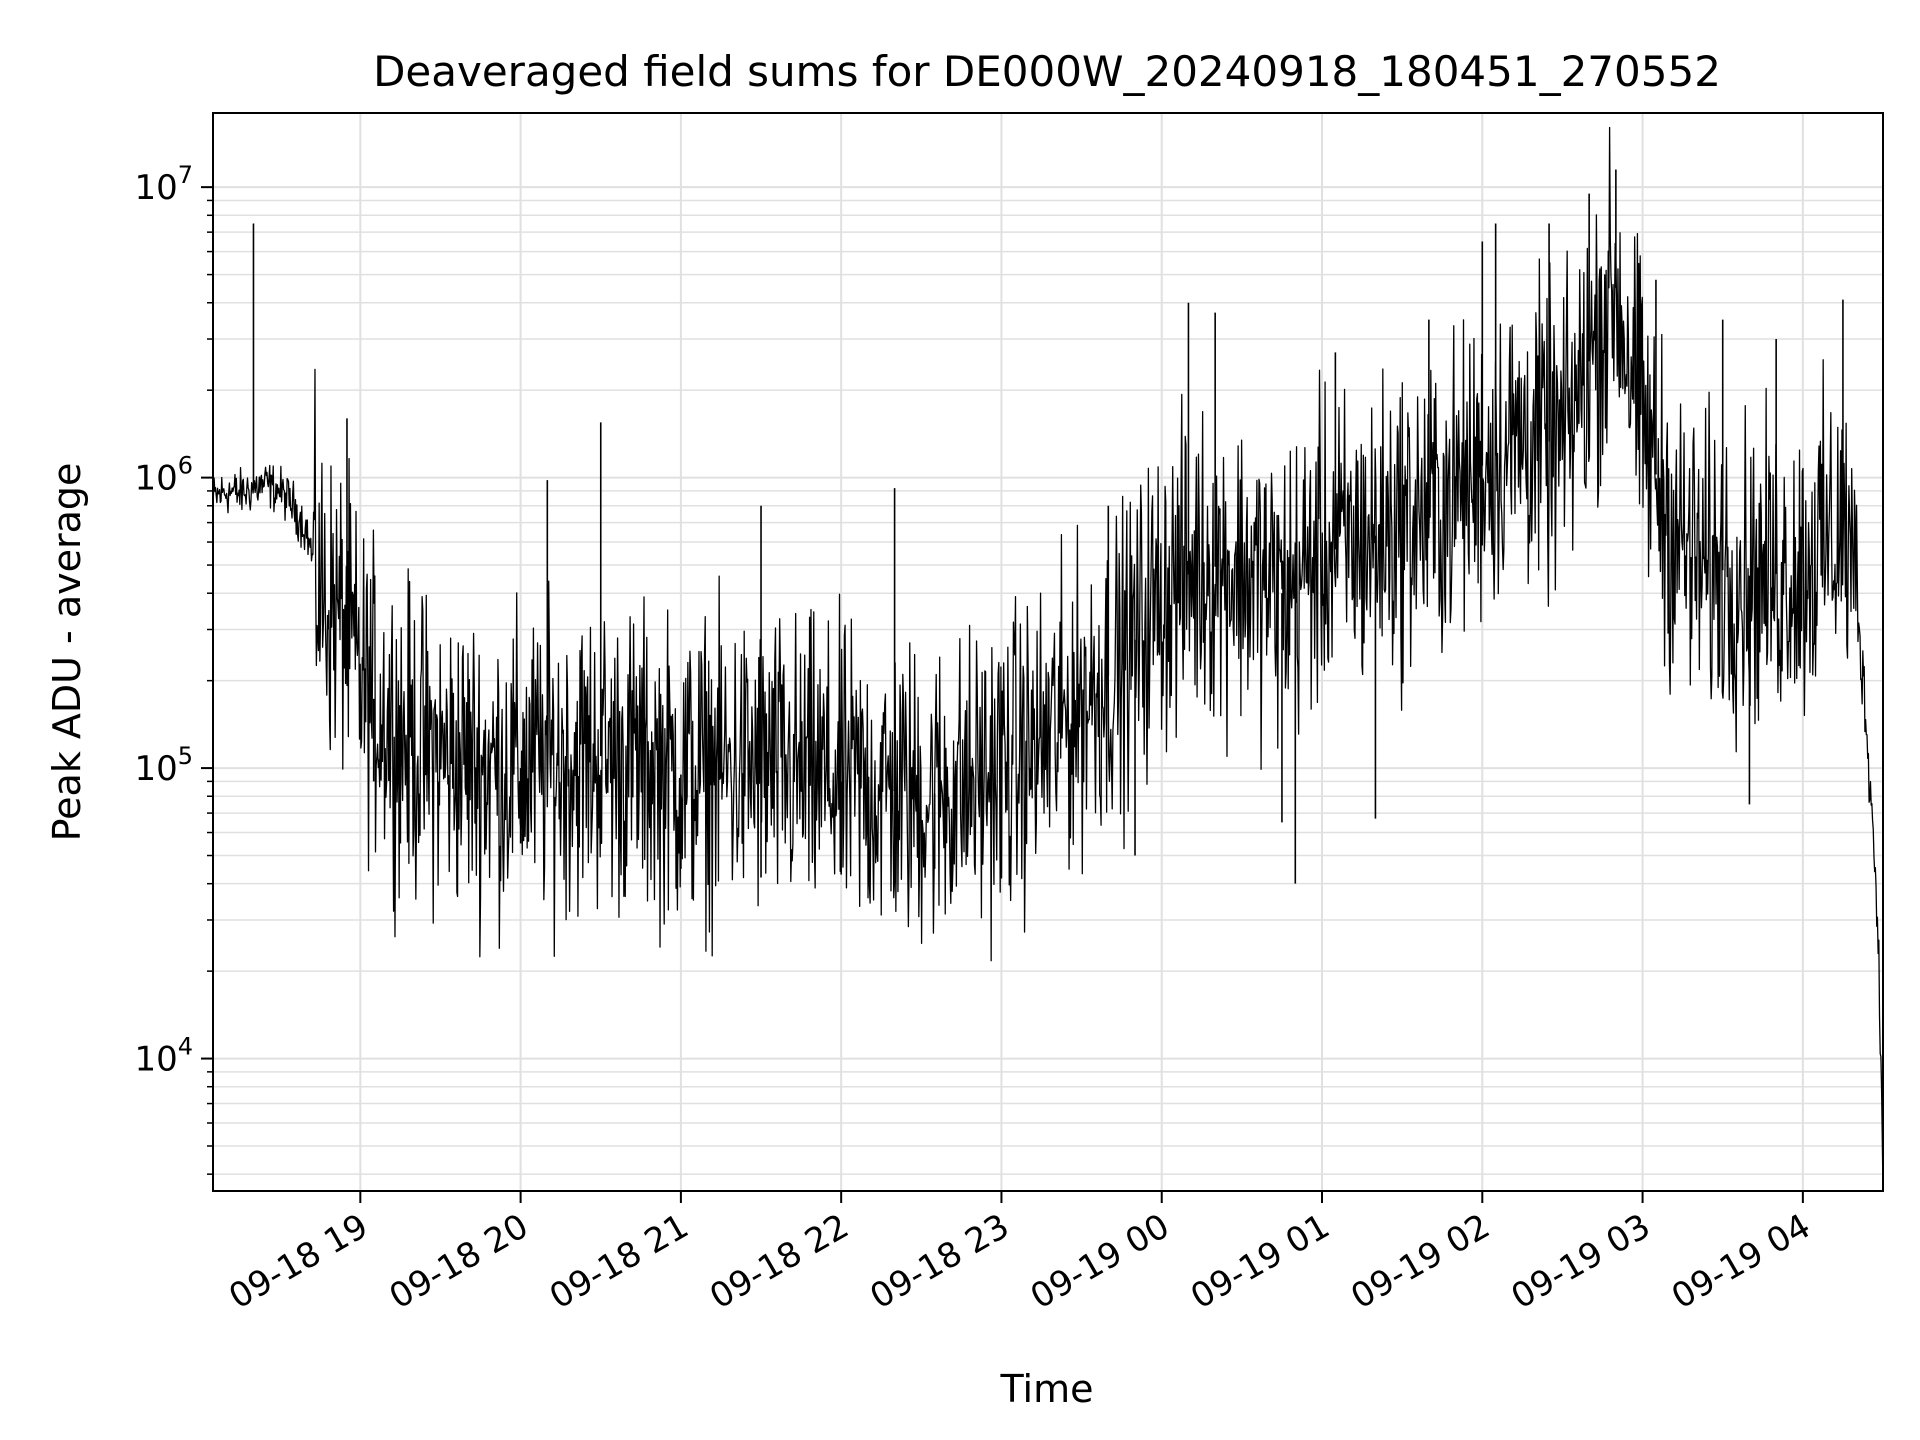  Describe the element at coordinates (163, 765) in the screenshot. I see `y-tick-label: 10⁵` at that location.